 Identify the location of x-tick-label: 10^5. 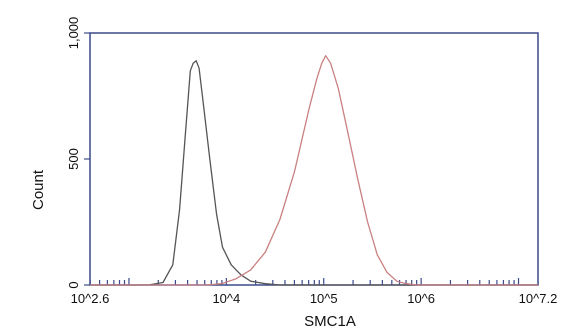
(324, 298).